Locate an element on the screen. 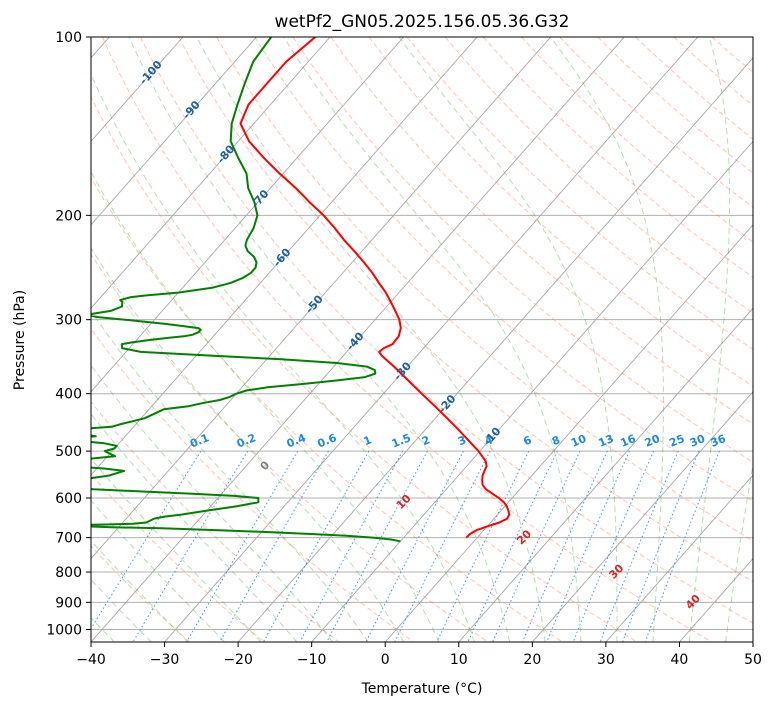 This screenshot has height=708, width=775. x-axis-ticks: −40 −30 −20 −10 0 10 20 30 40 50 is located at coordinates (419, 655).